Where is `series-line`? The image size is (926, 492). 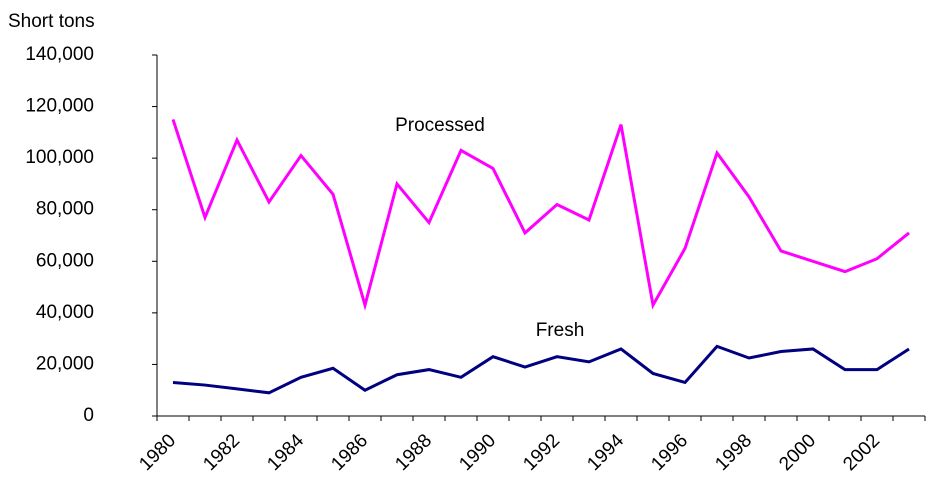 series-line is located at coordinates (541, 369).